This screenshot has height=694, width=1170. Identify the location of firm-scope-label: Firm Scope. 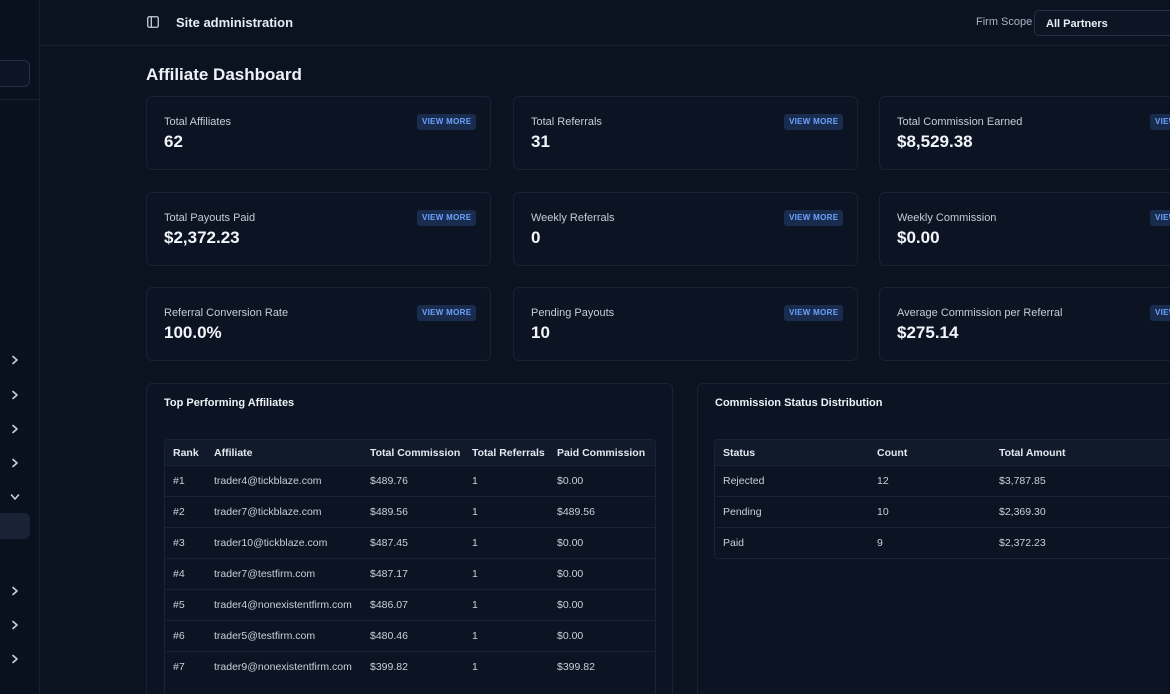
(1004, 22).